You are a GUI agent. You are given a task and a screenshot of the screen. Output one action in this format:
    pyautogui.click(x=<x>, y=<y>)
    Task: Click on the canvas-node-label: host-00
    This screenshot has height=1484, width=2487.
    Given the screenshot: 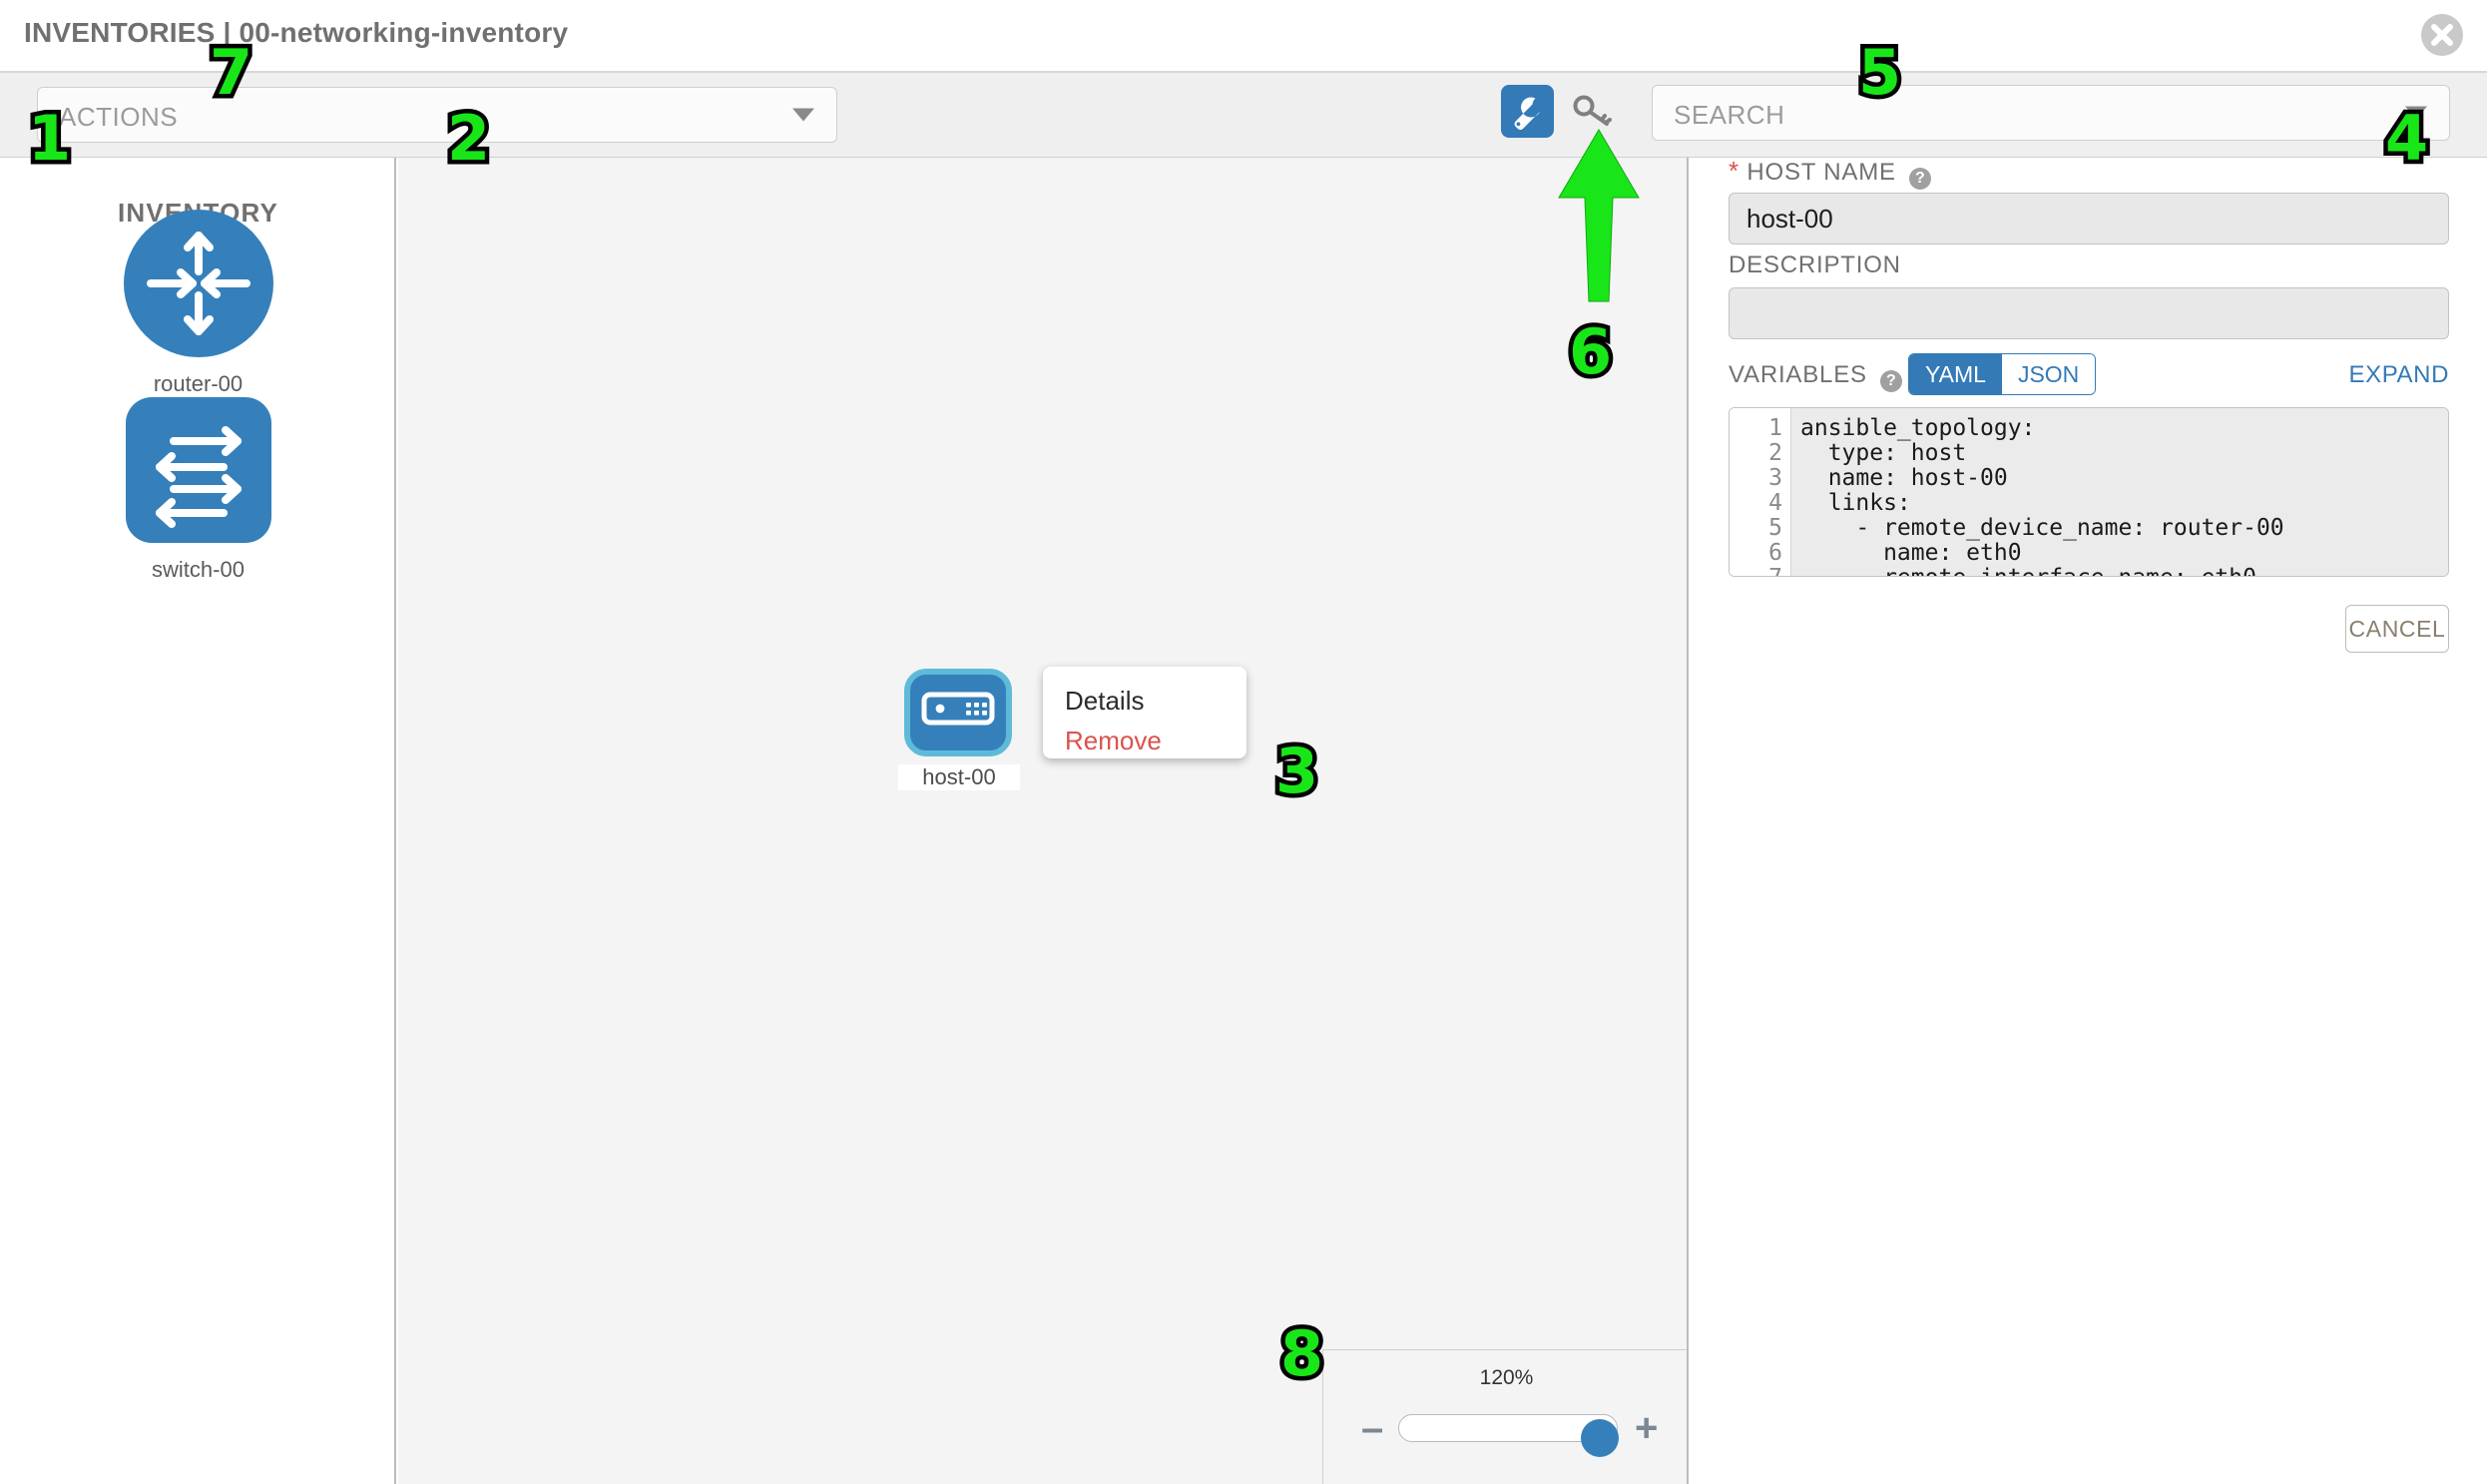 What is the action you would take?
    pyautogui.click(x=959, y=777)
    